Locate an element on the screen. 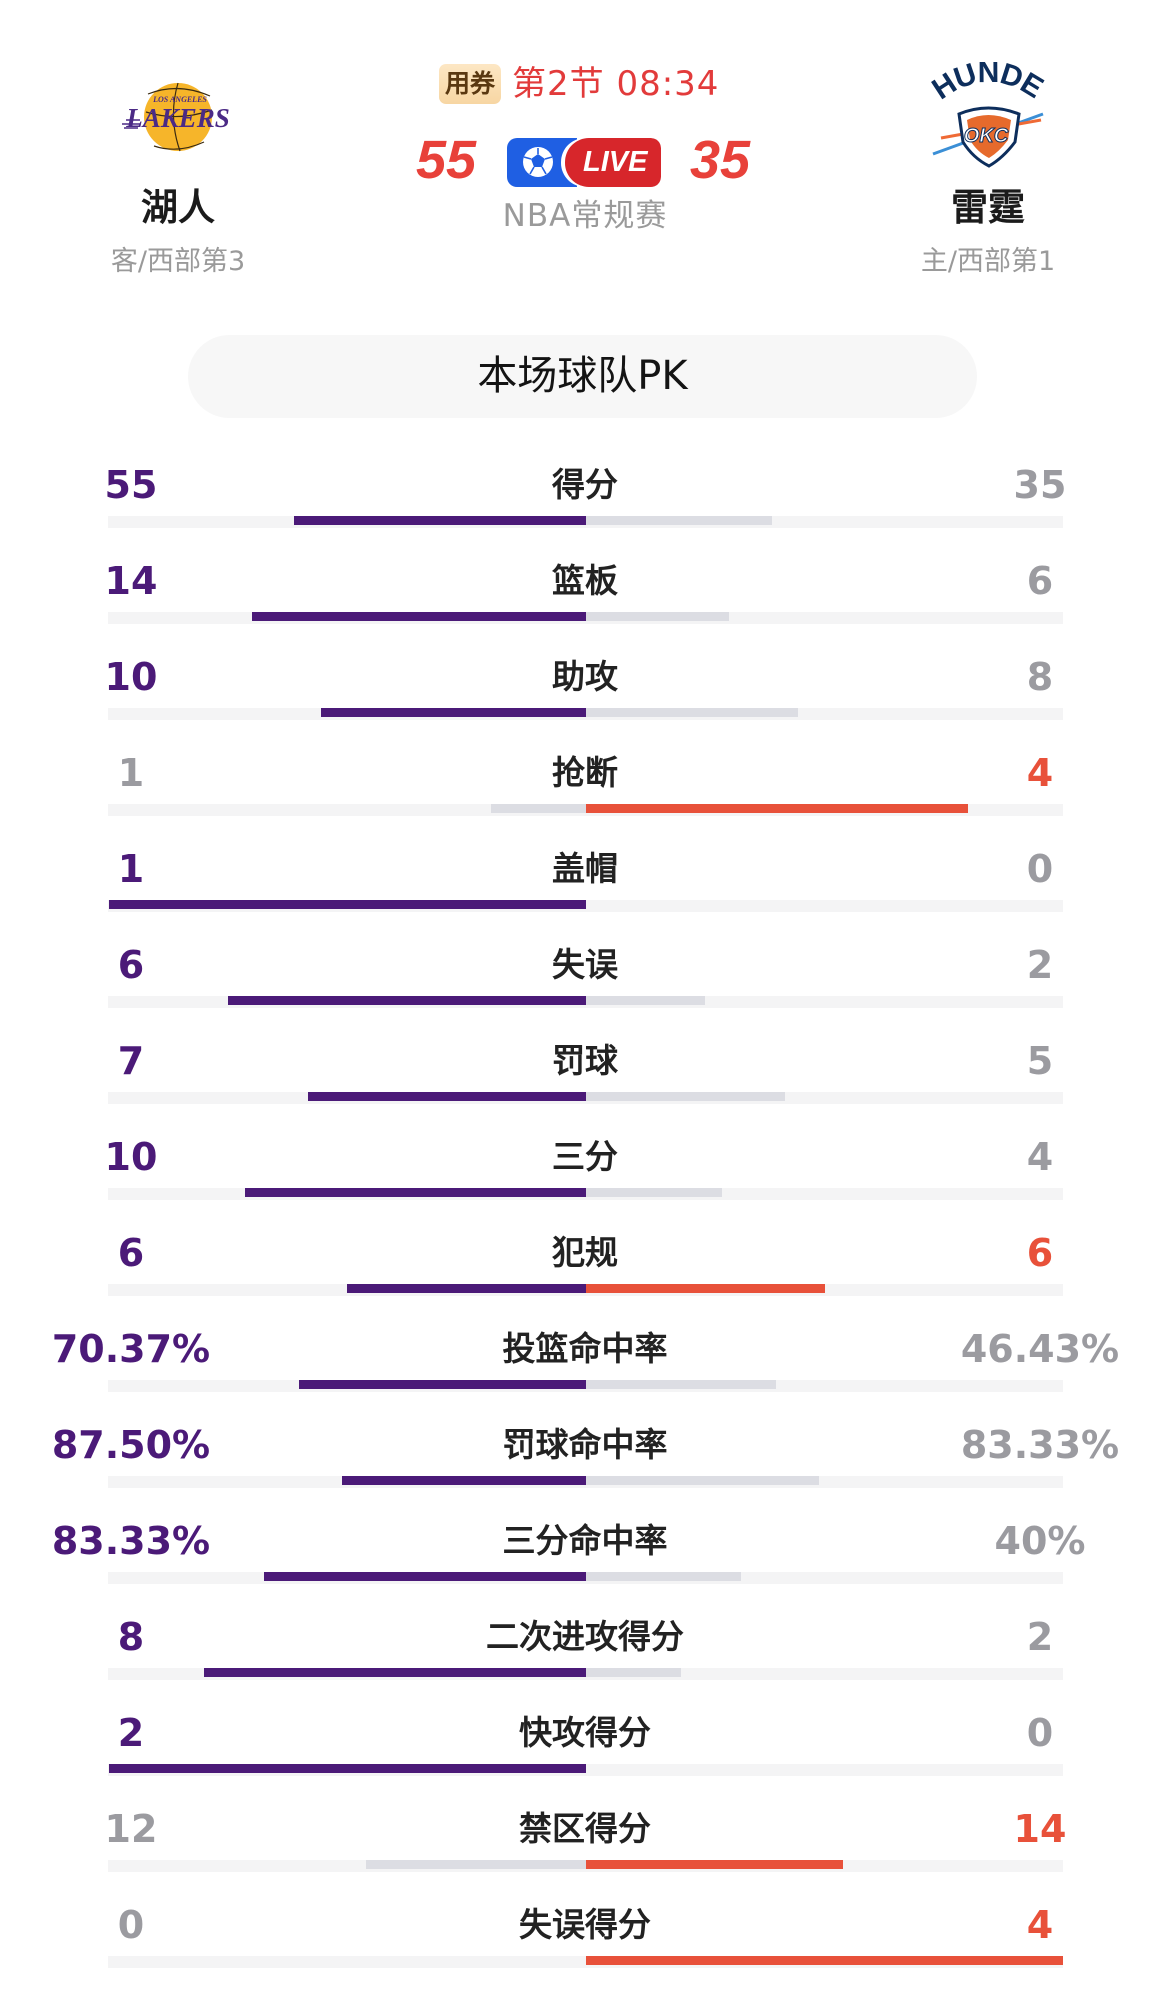  coupon-badge: 用券 is located at coordinates (470, 84).